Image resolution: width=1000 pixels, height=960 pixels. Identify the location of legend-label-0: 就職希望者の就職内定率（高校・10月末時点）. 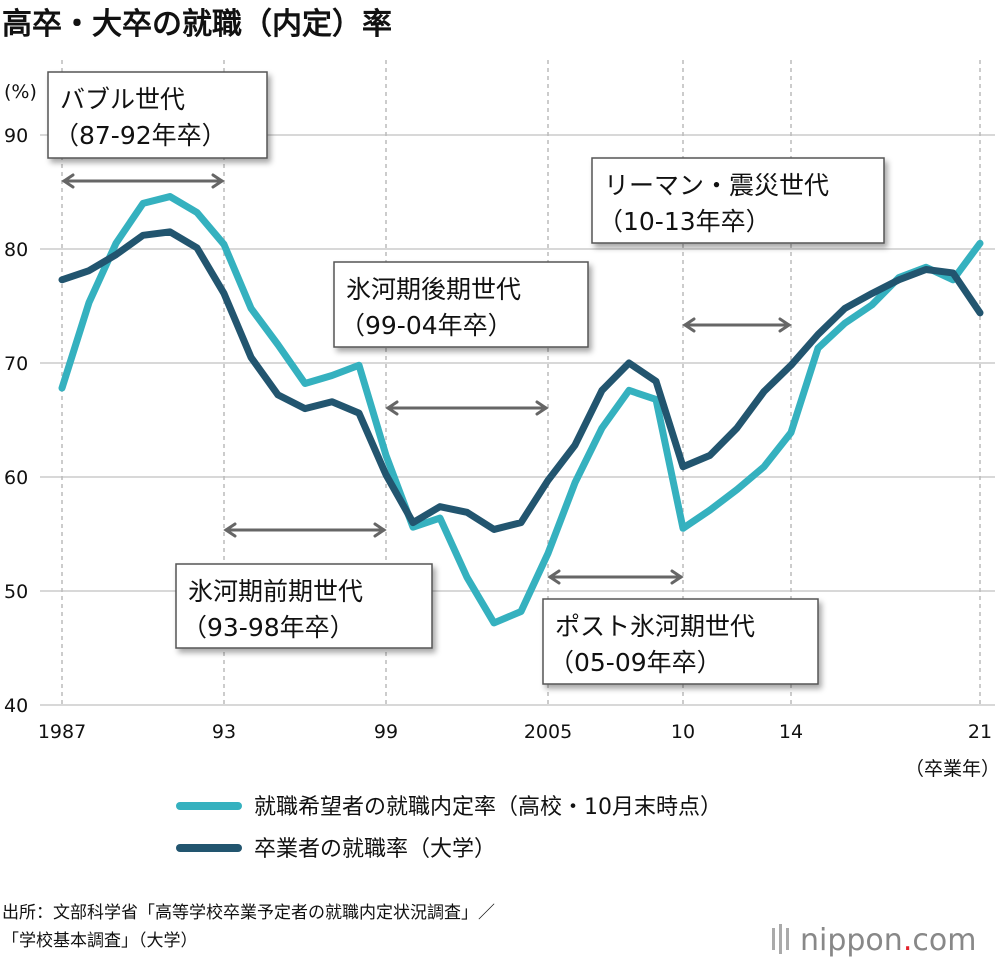
(488, 807).